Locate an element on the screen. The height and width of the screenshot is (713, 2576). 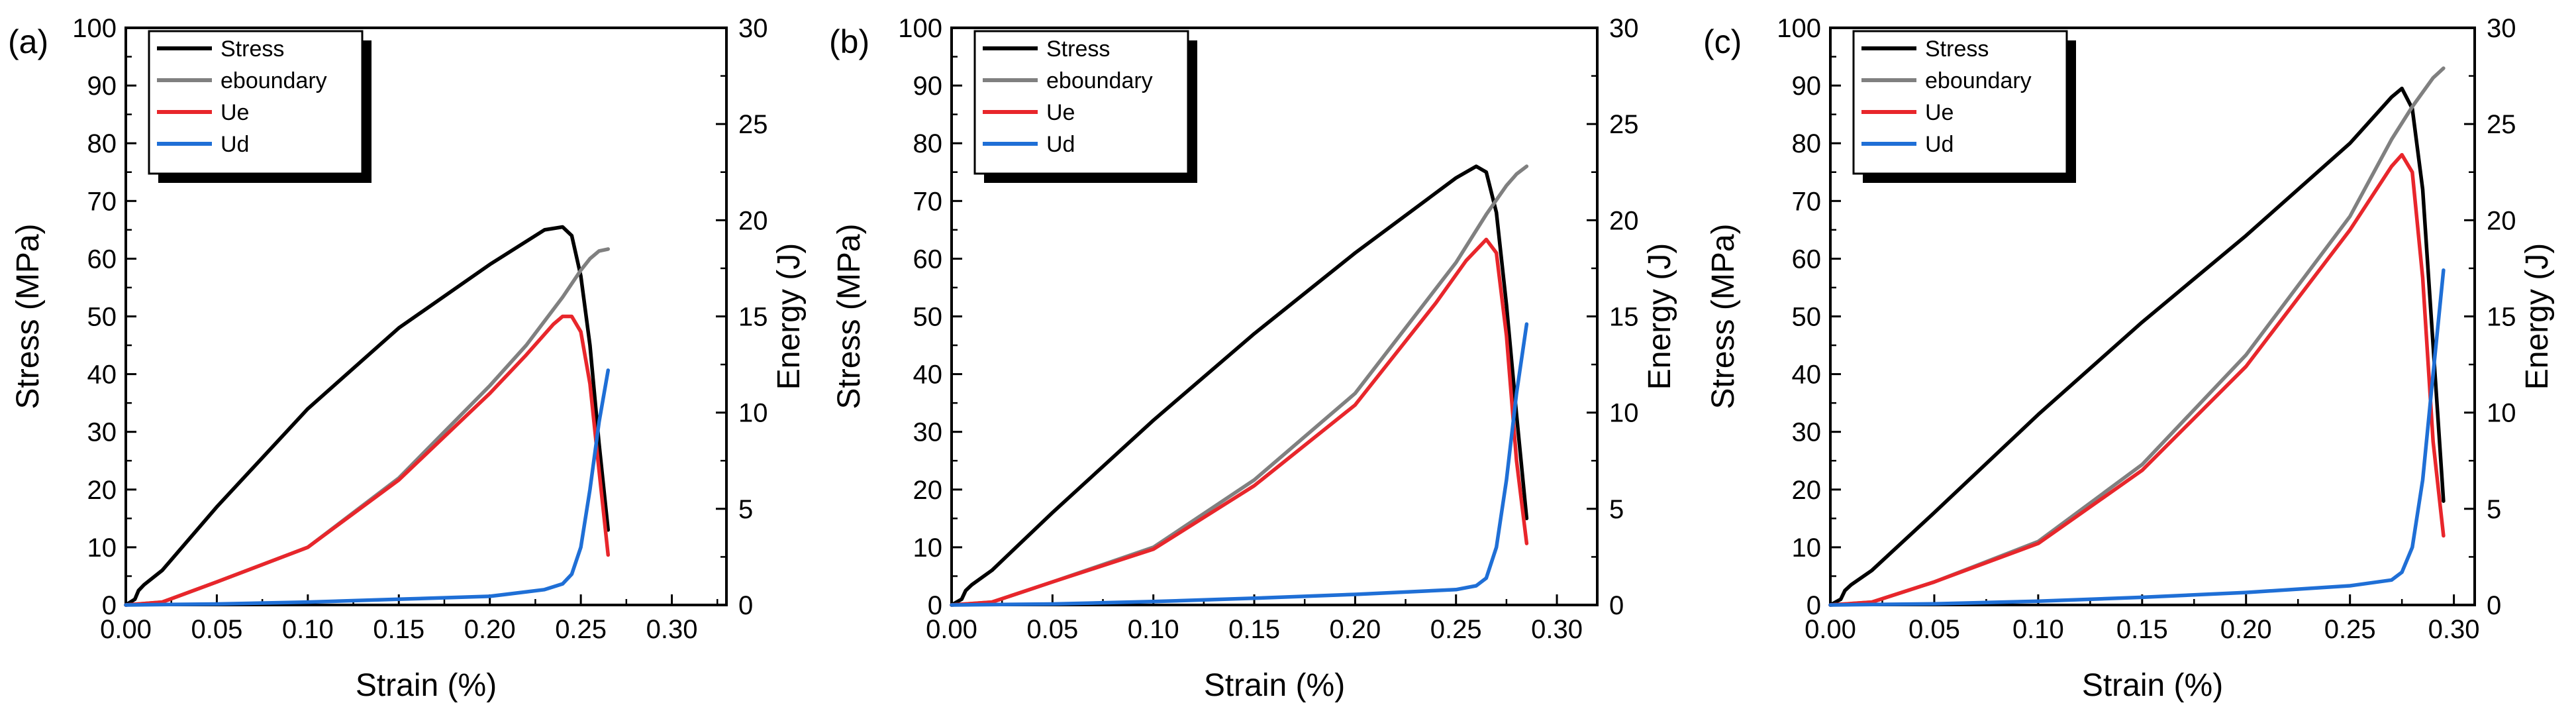
y-left-tick-label: 0 is located at coordinates (109, 605).